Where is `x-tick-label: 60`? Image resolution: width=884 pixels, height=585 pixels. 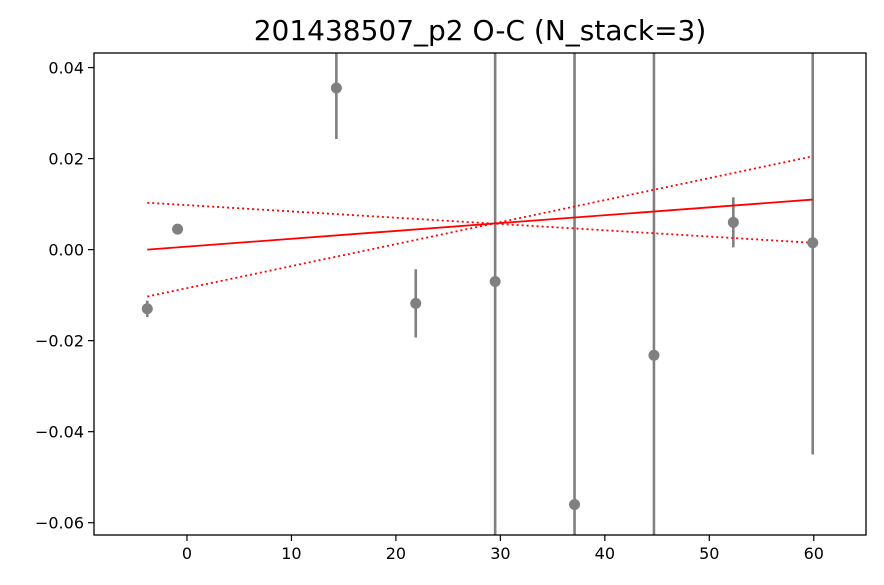
x-tick-label: 60 is located at coordinates (814, 553).